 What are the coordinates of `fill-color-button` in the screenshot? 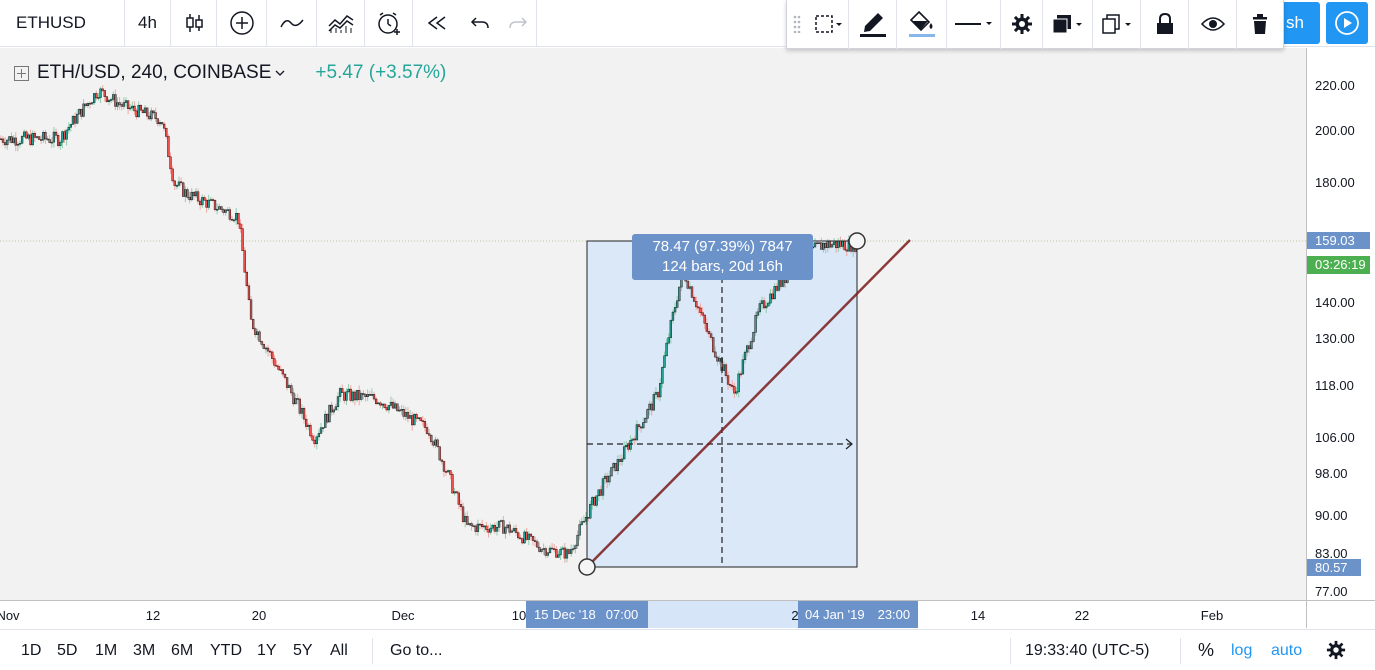 It's located at (922, 24).